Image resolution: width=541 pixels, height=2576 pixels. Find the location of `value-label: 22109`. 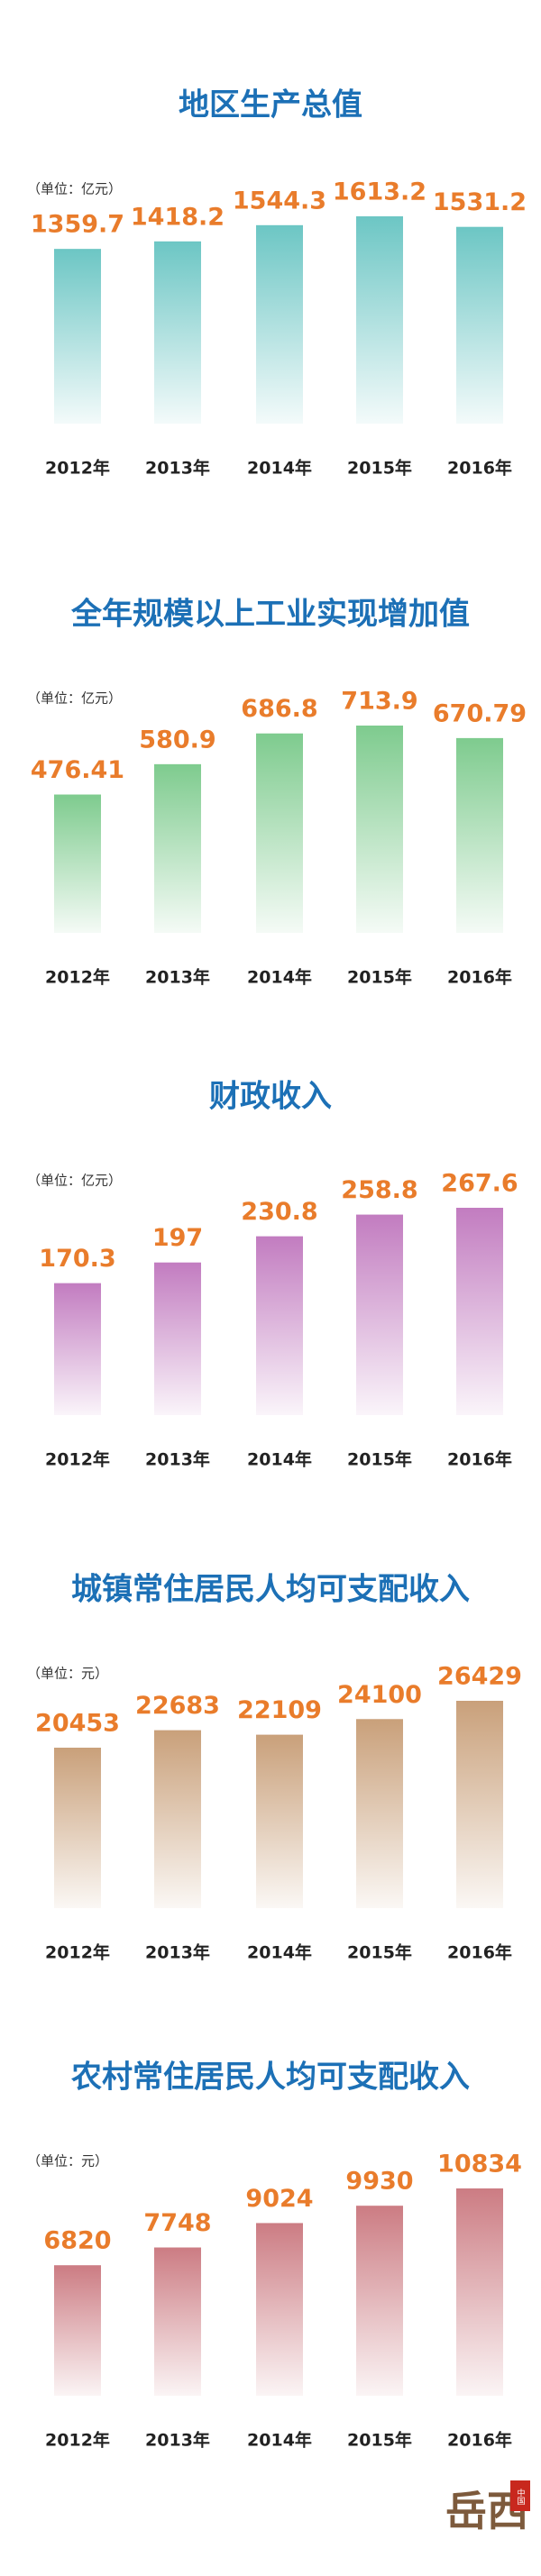

value-label: 22109 is located at coordinates (279, 1710).